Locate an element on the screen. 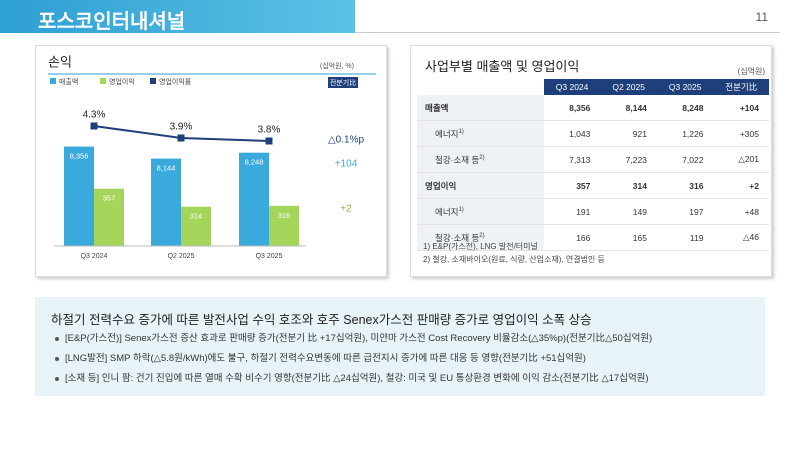  table-cell: △46 is located at coordinates (741, 237).